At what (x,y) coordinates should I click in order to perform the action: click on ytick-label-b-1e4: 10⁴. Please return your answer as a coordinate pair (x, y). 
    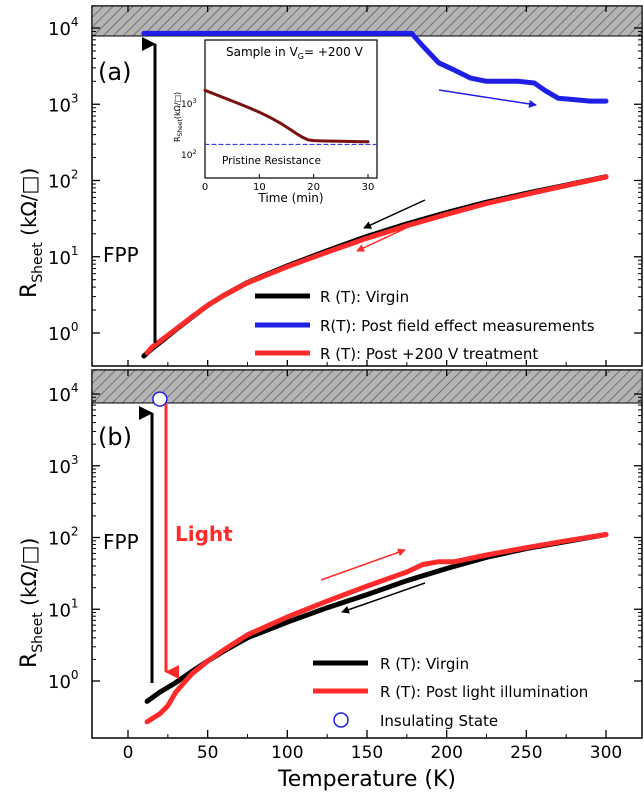
    Looking at the image, I should click on (63, 393).